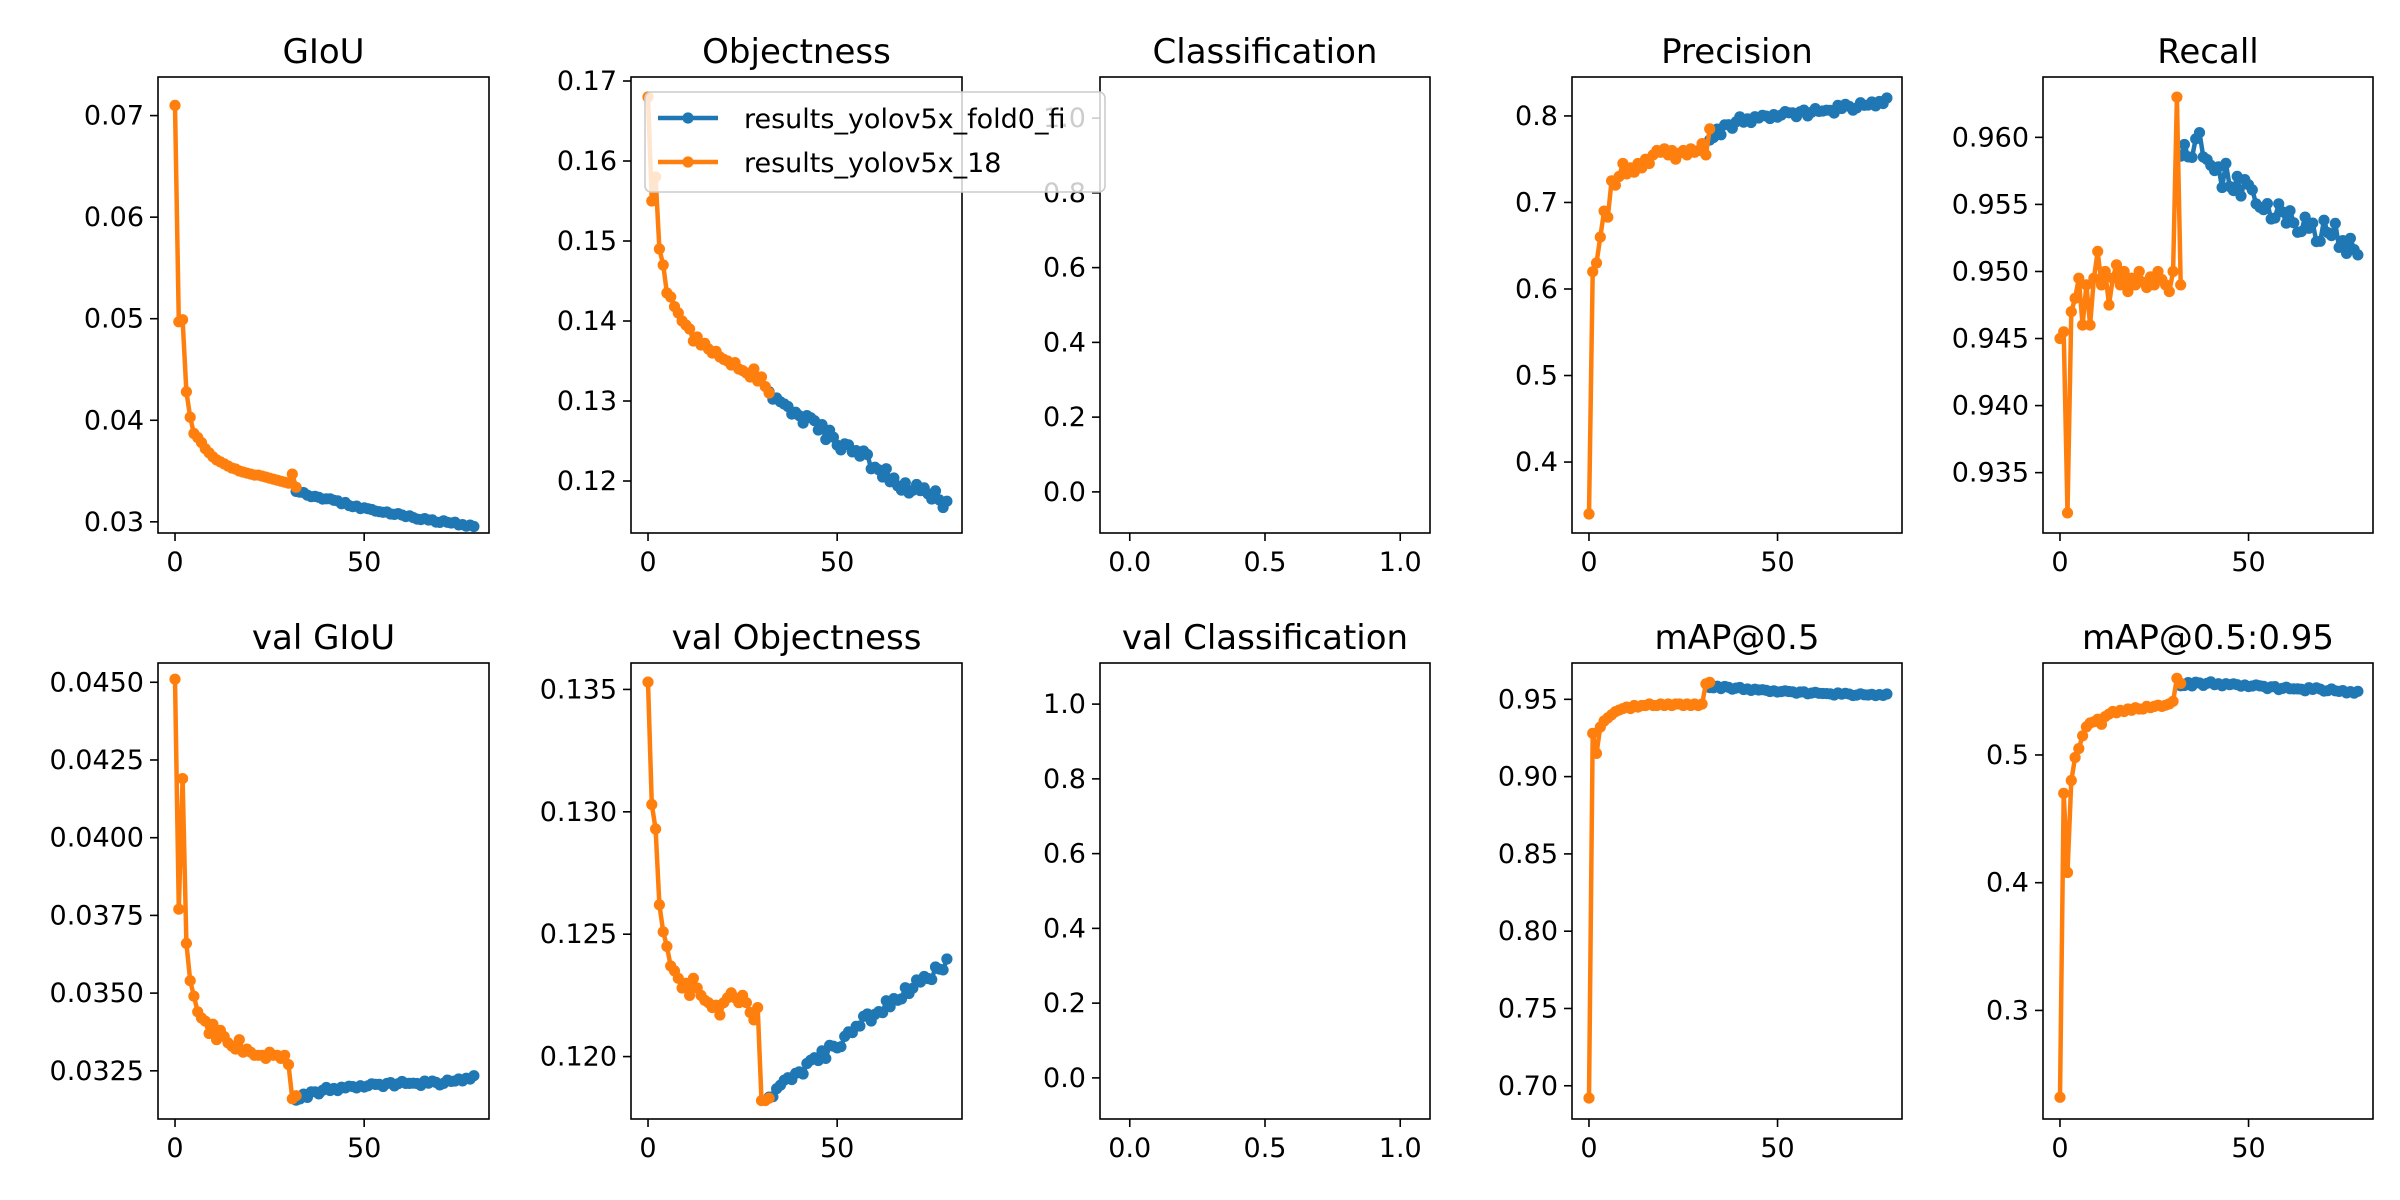 This screenshot has width=2400, height=1200. I want to click on y-tick-label: 0.95, so click(1528, 699).